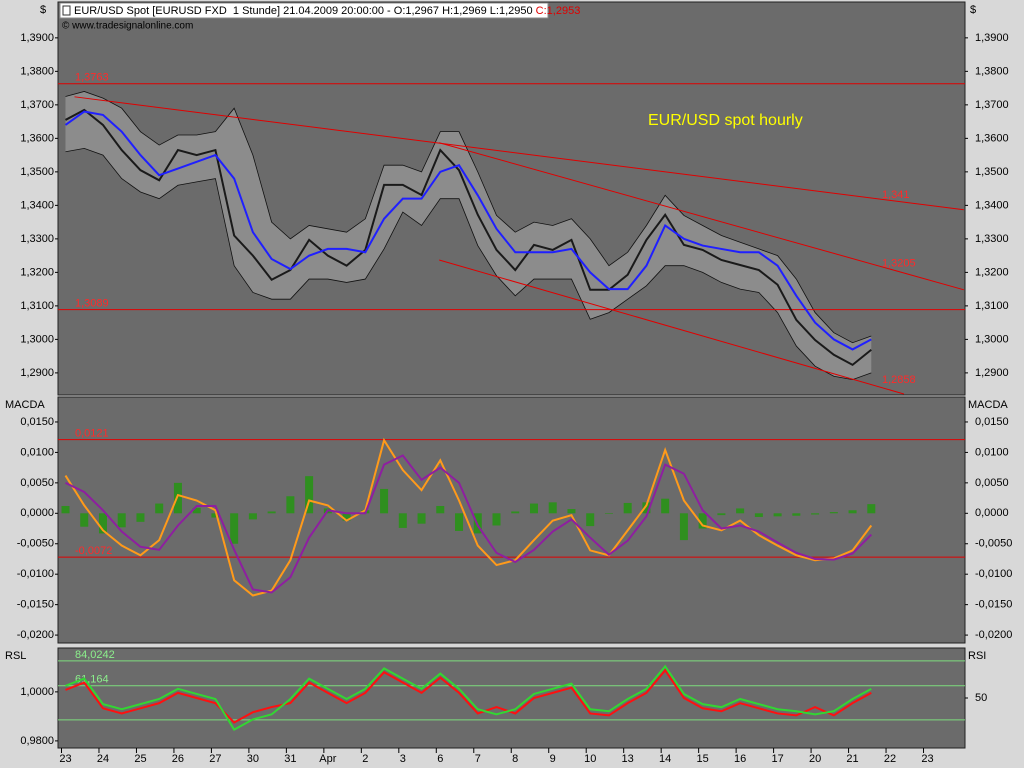 Image resolution: width=1024 pixels, height=768 pixels. What do you see at coordinates (852, 759) in the screenshot?
I see `x-tick-label: 21` at bounding box center [852, 759].